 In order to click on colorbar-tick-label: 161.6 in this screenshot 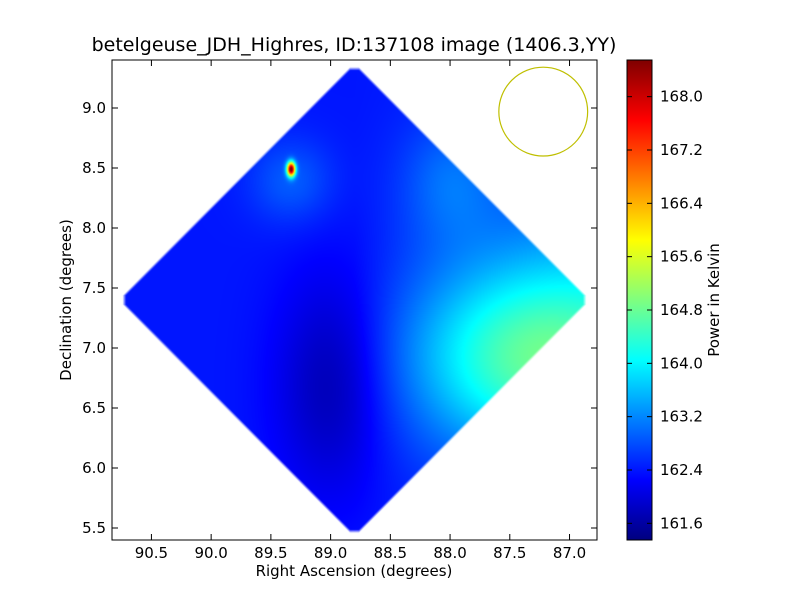, I will do `click(681, 523)`.